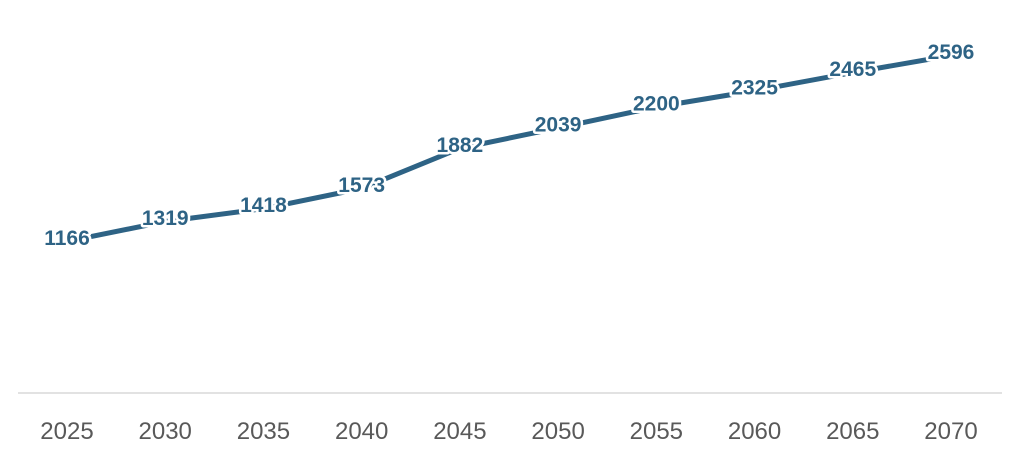 The height and width of the screenshot is (475, 1024). Describe the element at coordinates (951, 52) in the screenshot. I see `data-label: 2596` at that location.